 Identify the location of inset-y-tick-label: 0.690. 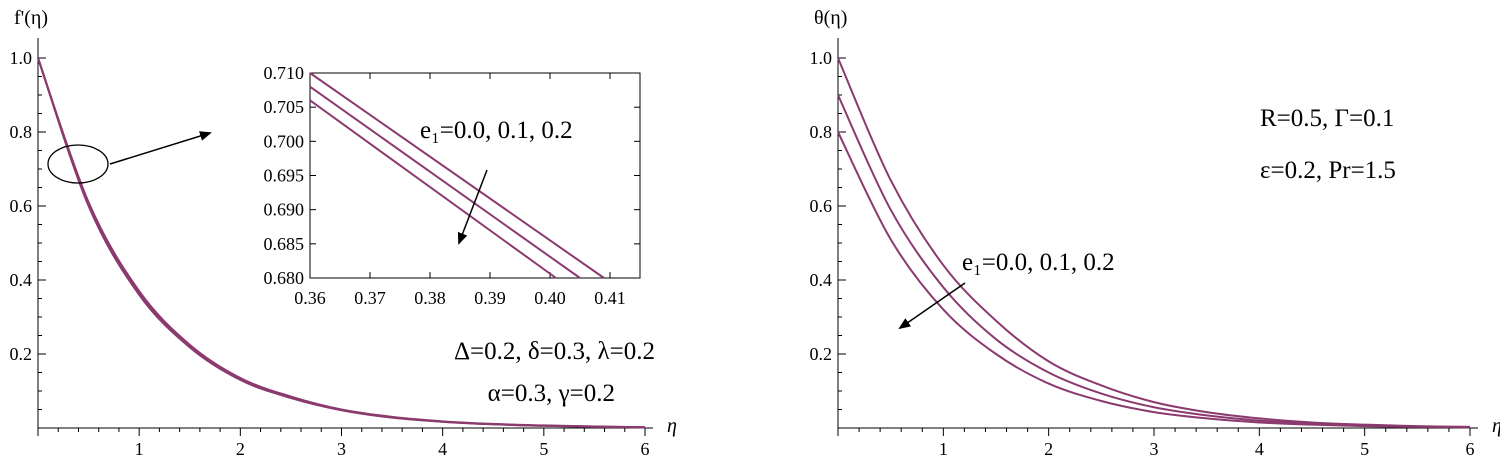
(284, 210).